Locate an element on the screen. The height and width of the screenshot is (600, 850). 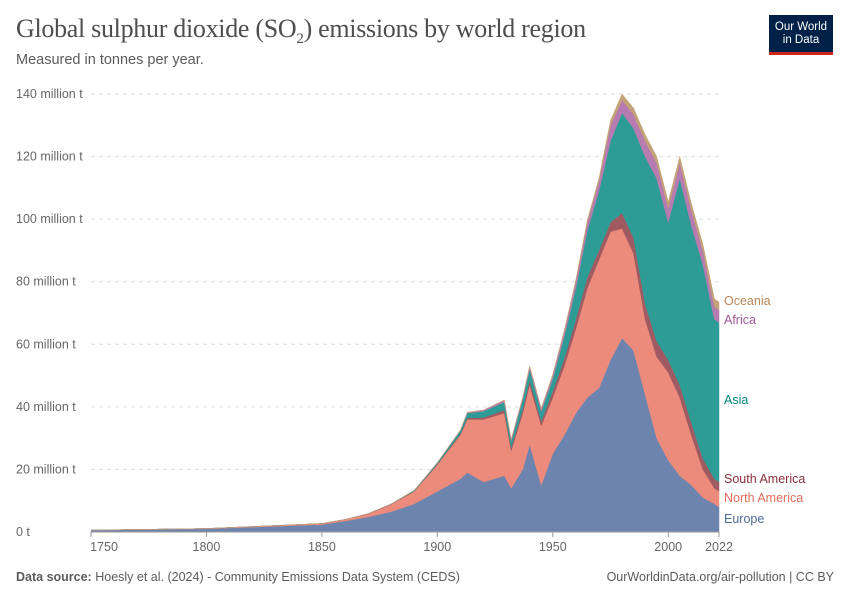
series-label-south-america: South America is located at coordinates (764, 479).